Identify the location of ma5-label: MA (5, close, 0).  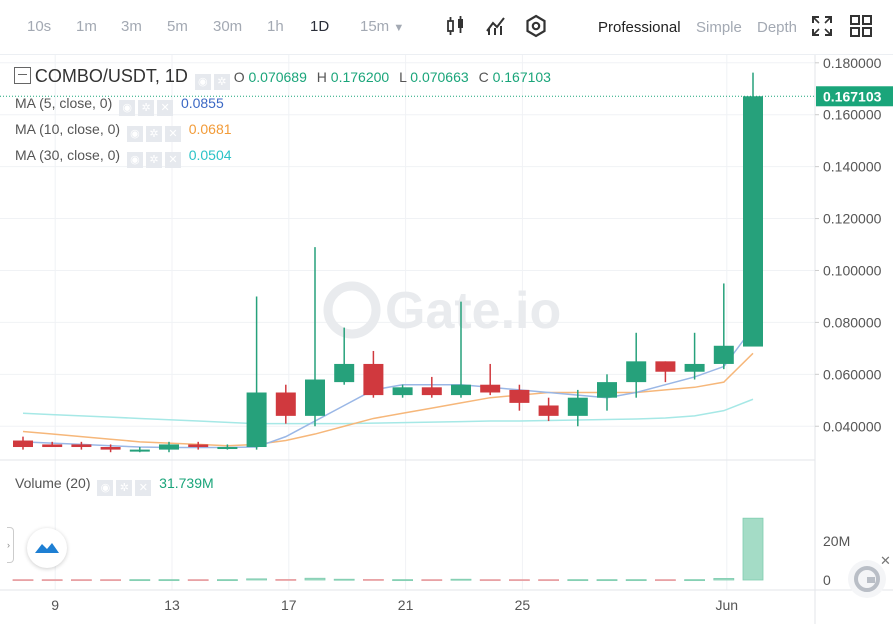
(64, 103).